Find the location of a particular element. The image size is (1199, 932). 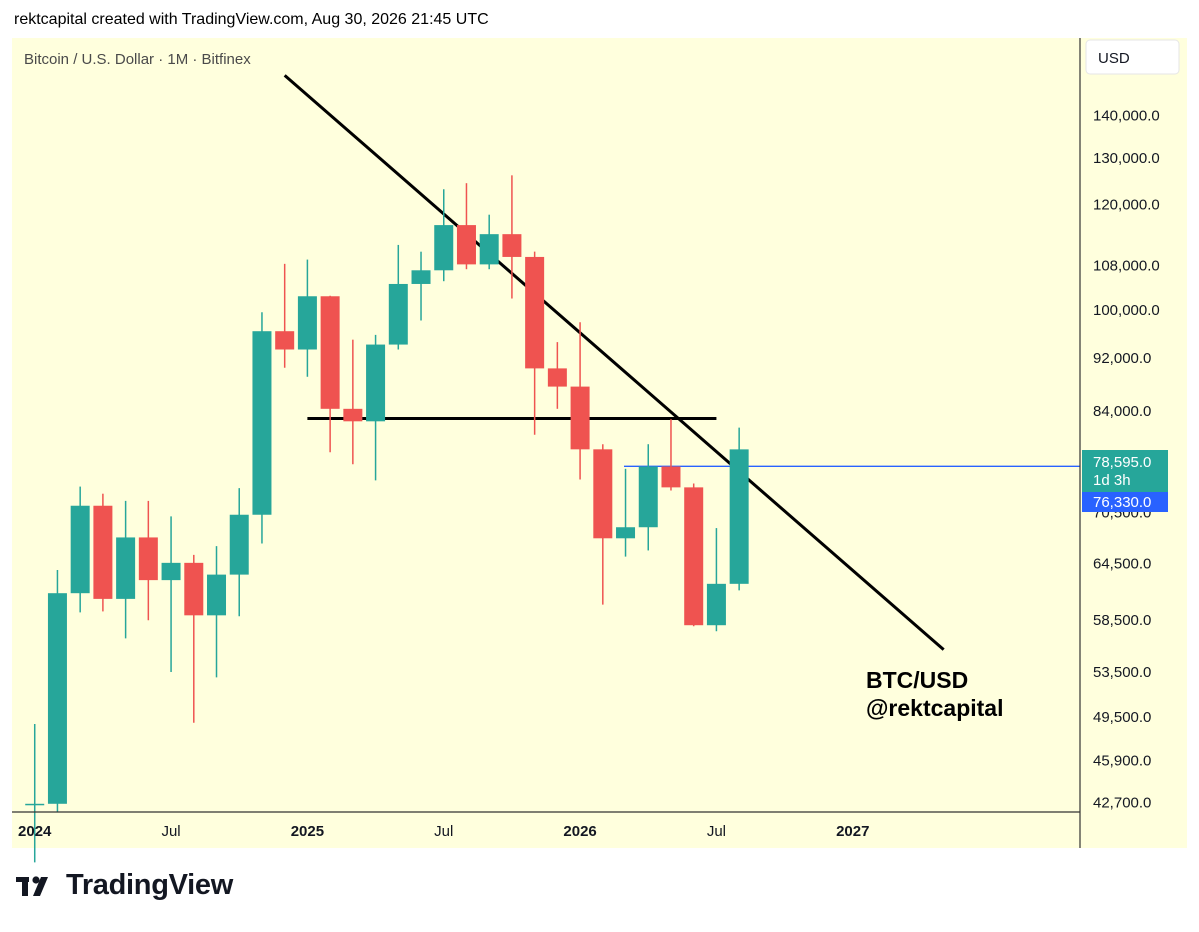

price-tick-label: 49,500.0 is located at coordinates (1122, 717).